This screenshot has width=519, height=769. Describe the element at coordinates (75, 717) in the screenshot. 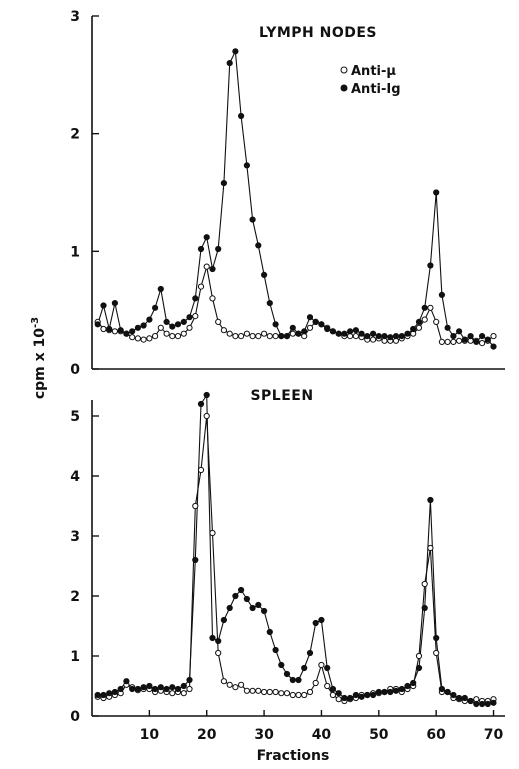

I see `spleen-y-tick-label-0: 0` at that location.